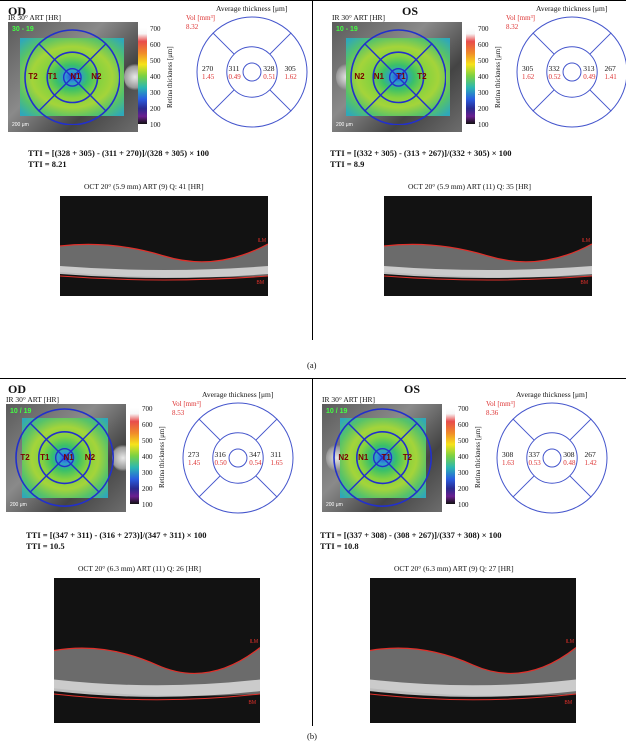  What do you see at coordinates (500, 409) in the screenshot?
I see `vol-label: Vol [mm³] 8.36` at bounding box center [500, 409].